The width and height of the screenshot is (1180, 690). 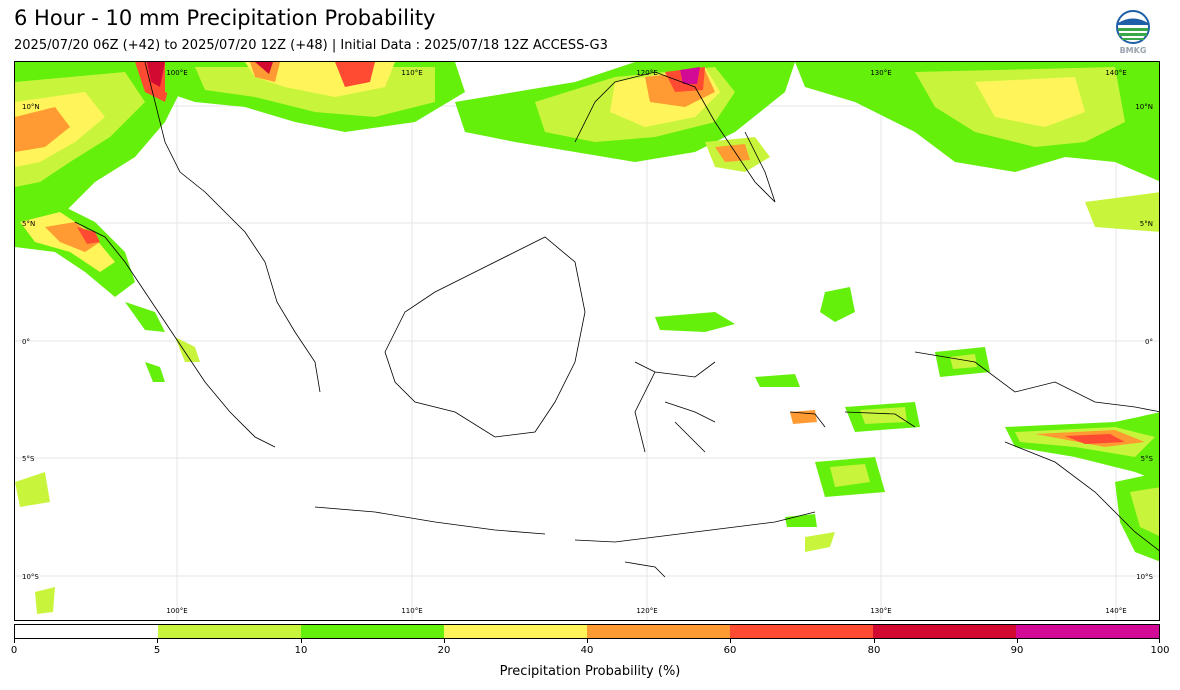 I want to click on colorbar-tick-label: 10, so click(x=301, y=650).